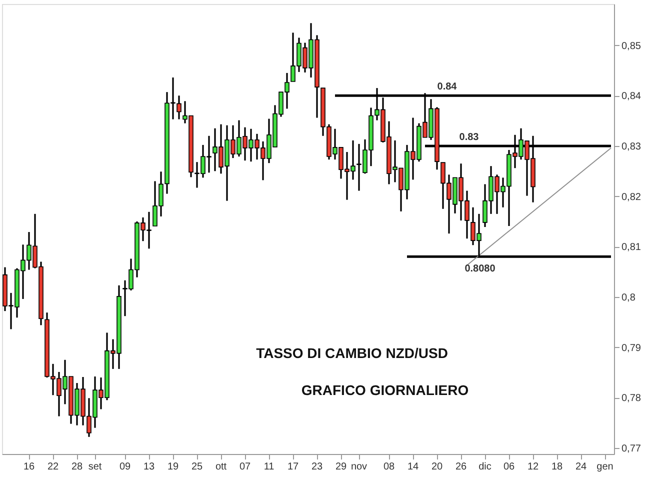  Describe the element at coordinates (632, 398) in the screenshot. I see `y-tick-label: 0,78` at that location.